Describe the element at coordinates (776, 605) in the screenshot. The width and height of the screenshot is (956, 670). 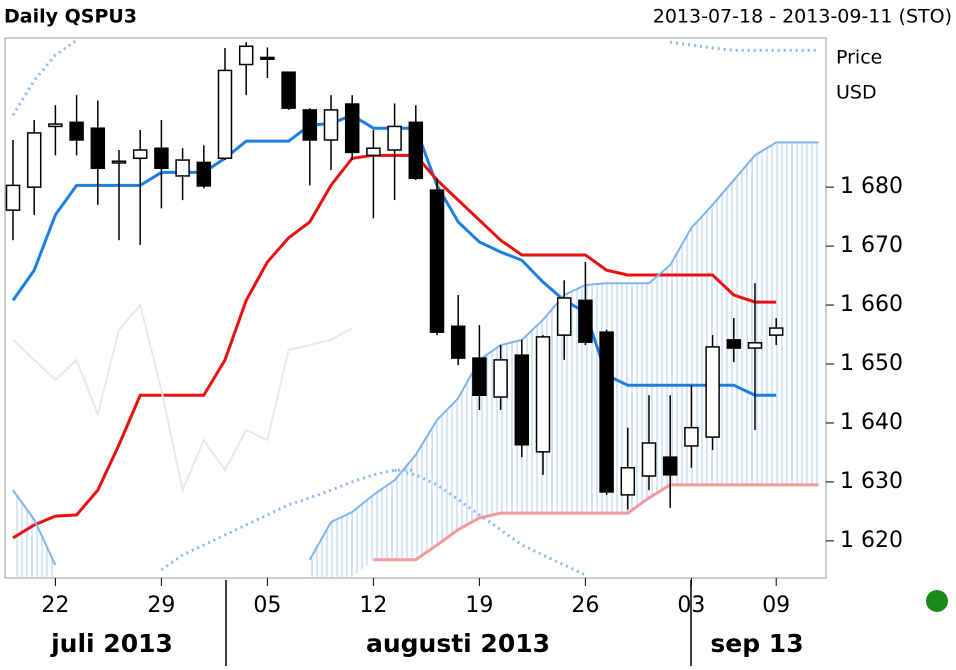
I see `x-tick-label: 09` at that location.